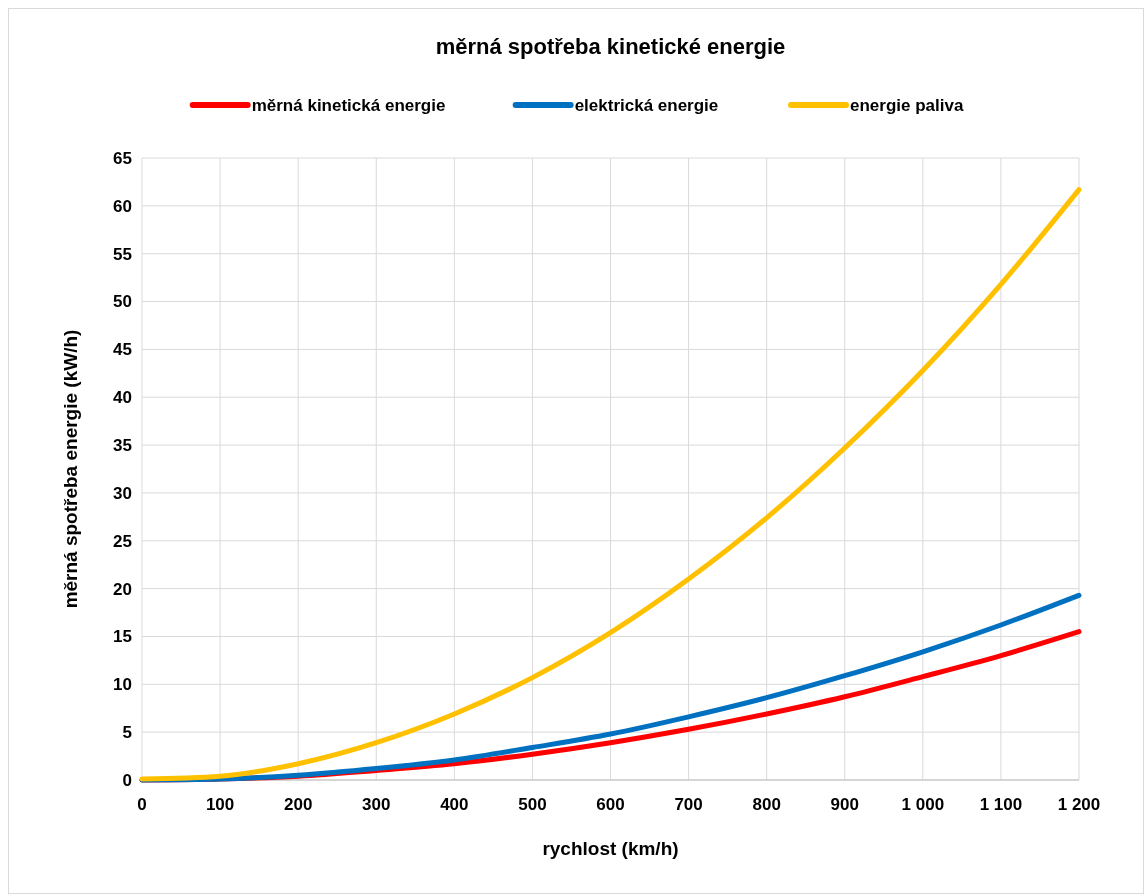  Describe the element at coordinates (348, 105) in the screenshot. I see `legend-label: měrná kinetická energie` at that location.